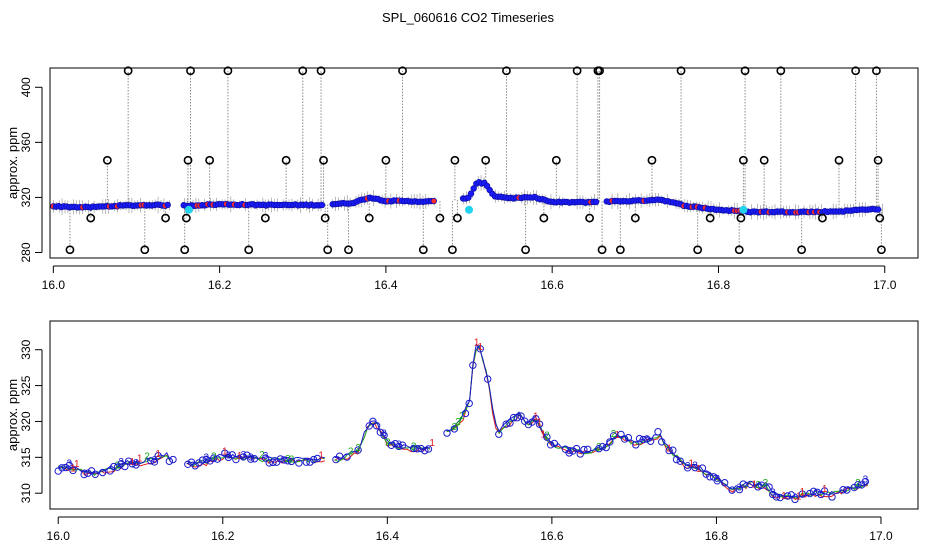  I want to click on y-tick-label: 280, so click(26, 252).